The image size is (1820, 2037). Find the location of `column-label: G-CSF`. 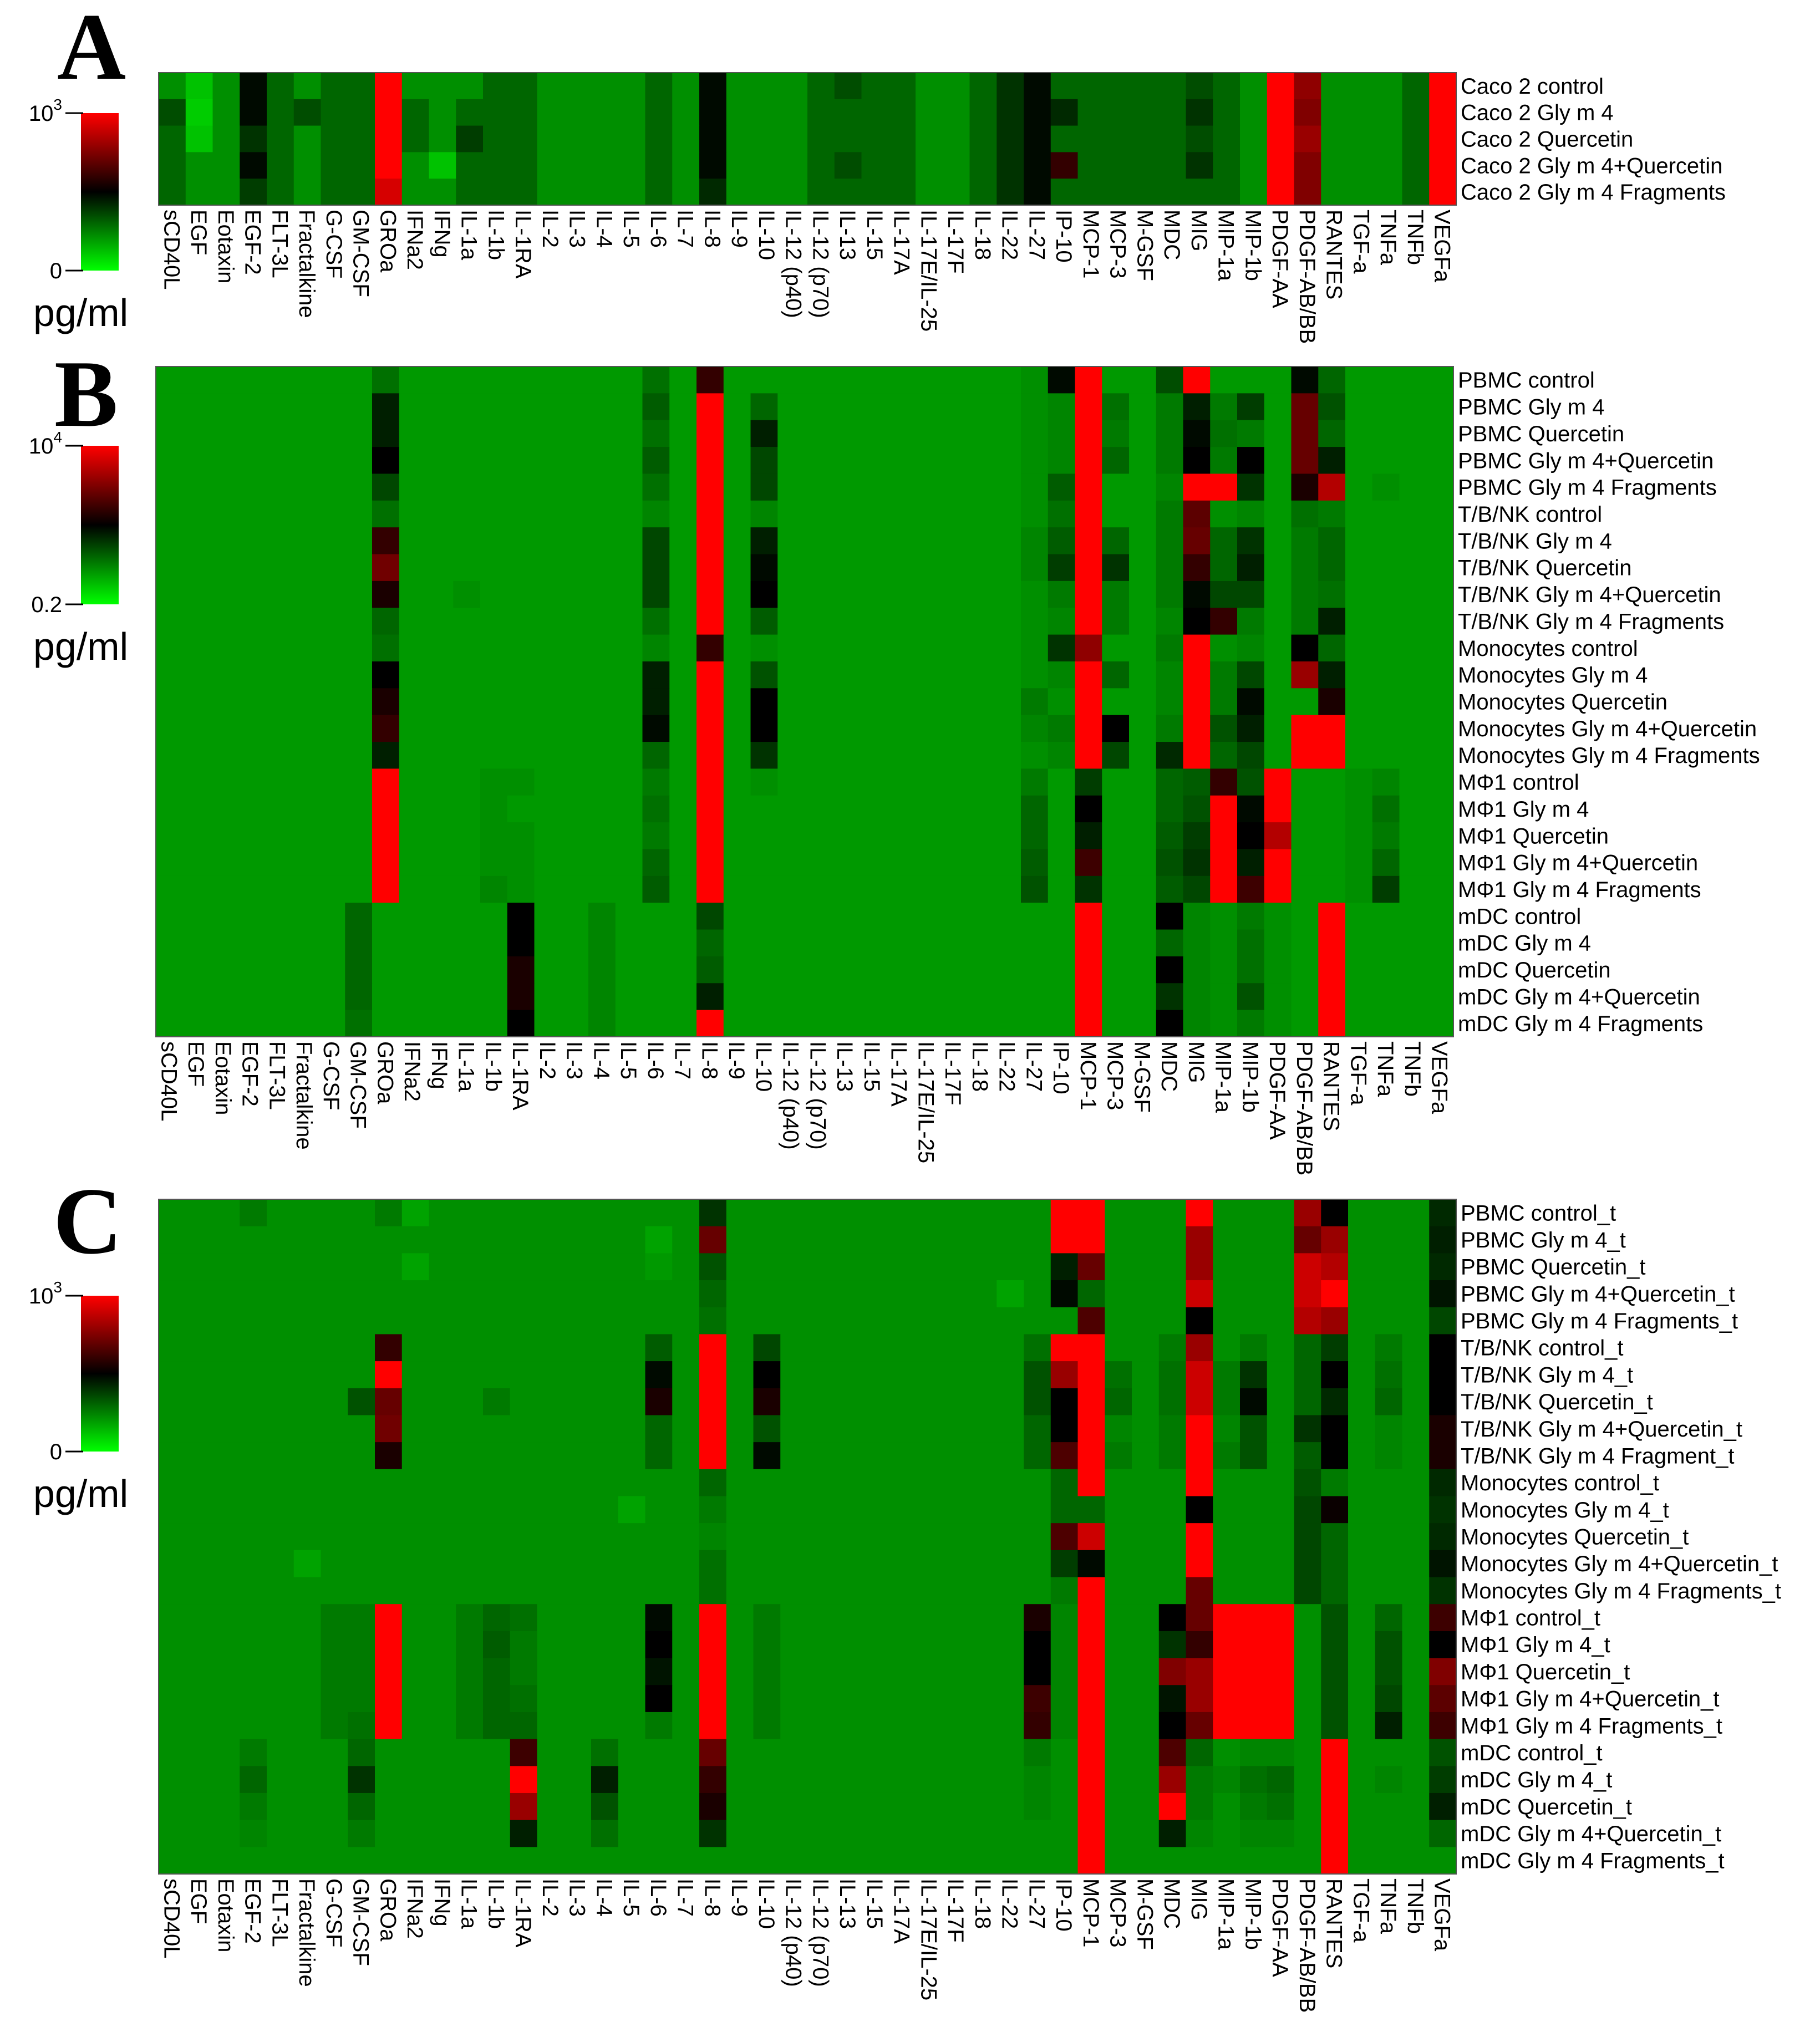

column-label: G-CSF is located at coordinates (331, 1075).